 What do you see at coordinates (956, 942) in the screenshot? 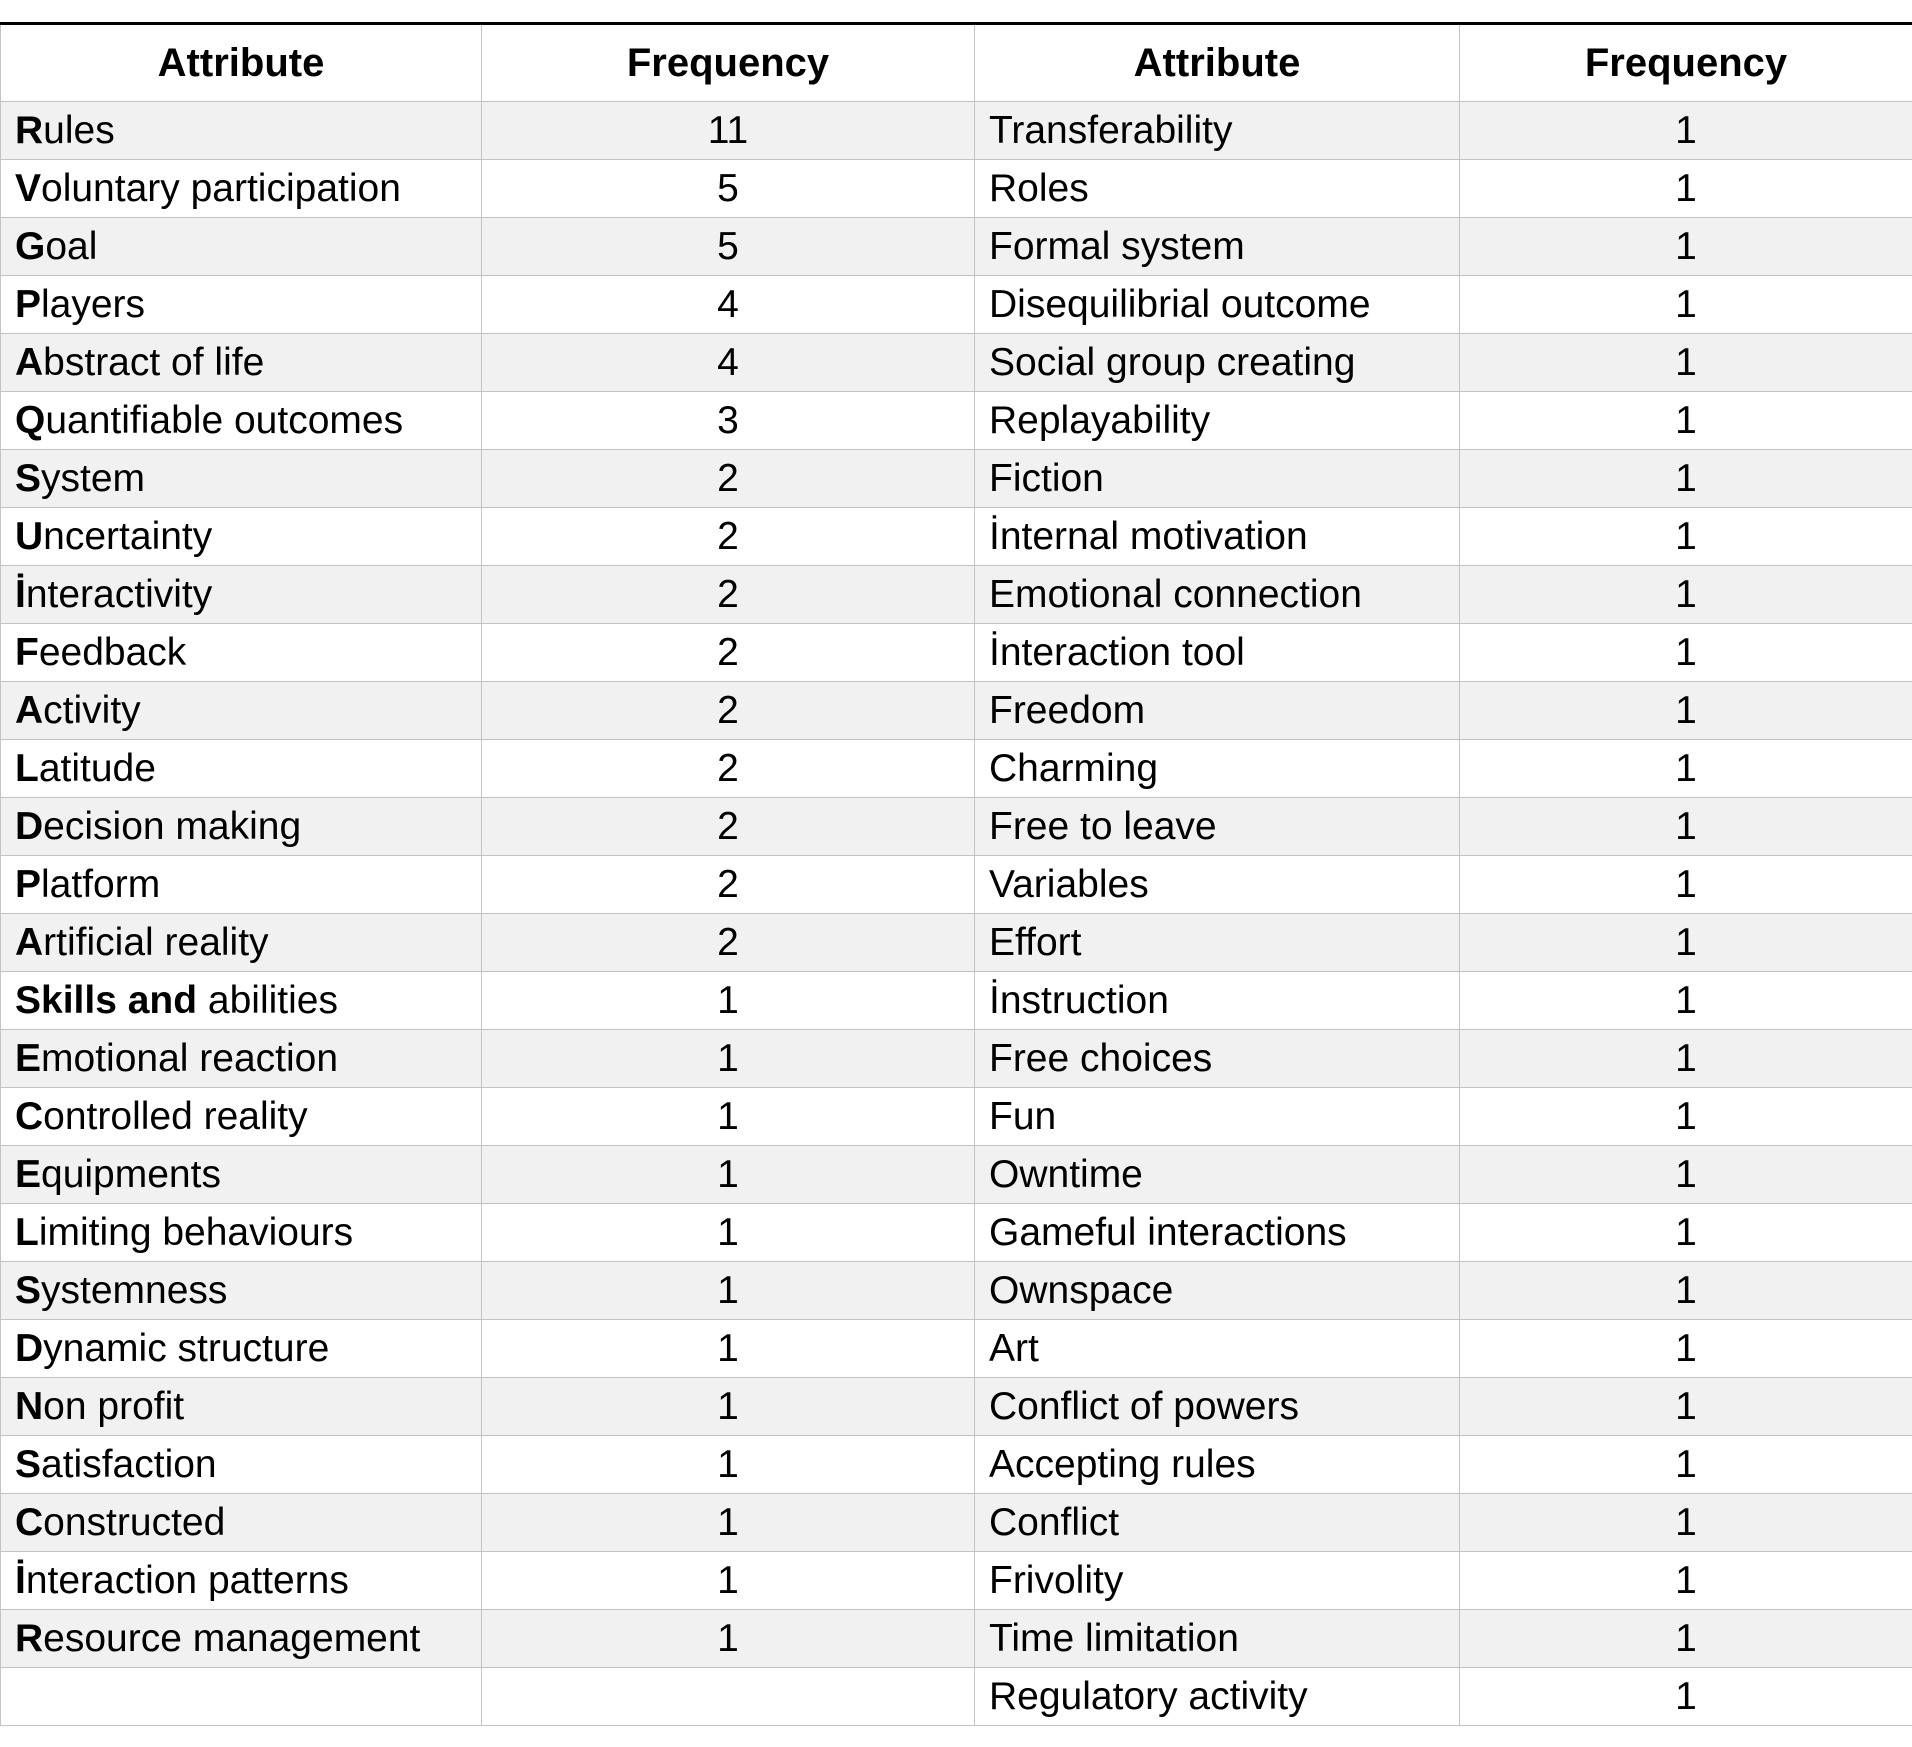
I see `table-row: Artificial reality 2 Effort 1` at bounding box center [956, 942].